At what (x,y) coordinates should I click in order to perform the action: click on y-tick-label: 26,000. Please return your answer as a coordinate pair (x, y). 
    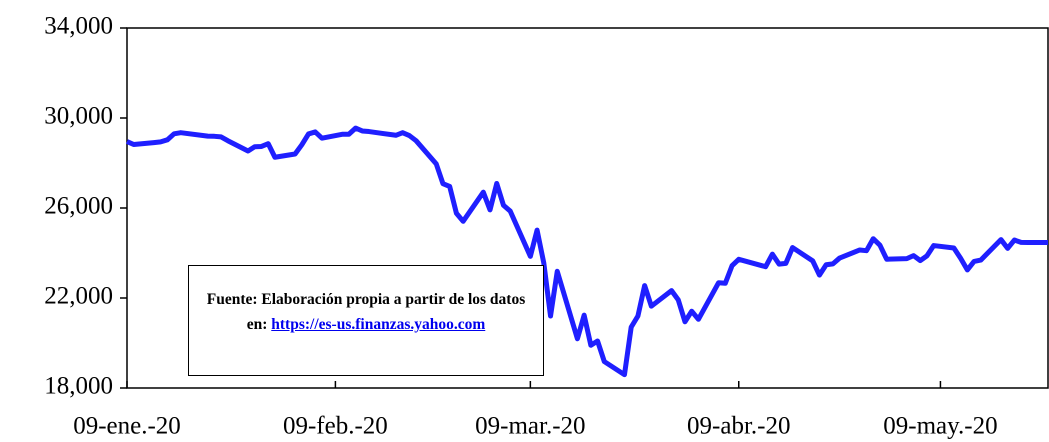
    Looking at the image, I should click on (78, 206).